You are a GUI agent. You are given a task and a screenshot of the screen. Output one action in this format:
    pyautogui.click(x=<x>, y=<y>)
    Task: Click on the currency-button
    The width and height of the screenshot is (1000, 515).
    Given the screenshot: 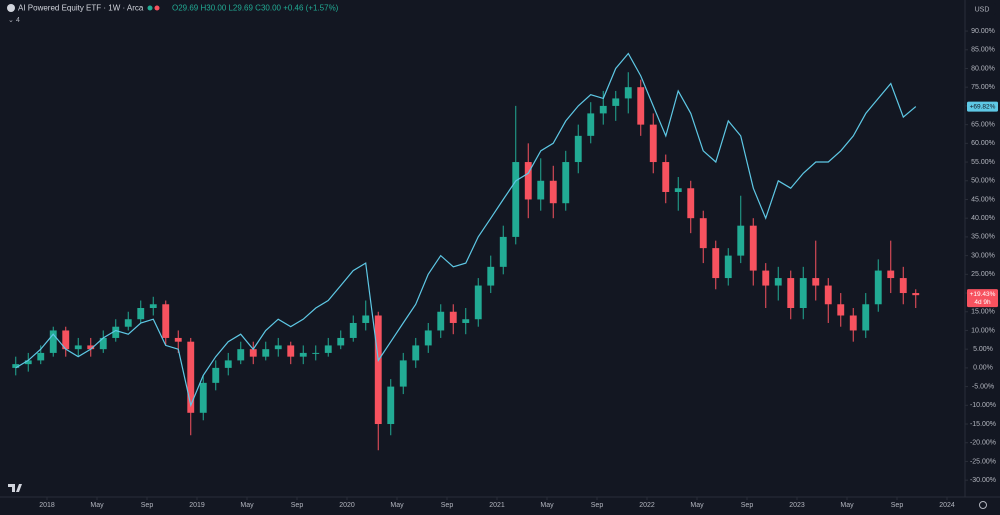 What is the action you would take?
    pyautogui.click(x=982, y=9)
    